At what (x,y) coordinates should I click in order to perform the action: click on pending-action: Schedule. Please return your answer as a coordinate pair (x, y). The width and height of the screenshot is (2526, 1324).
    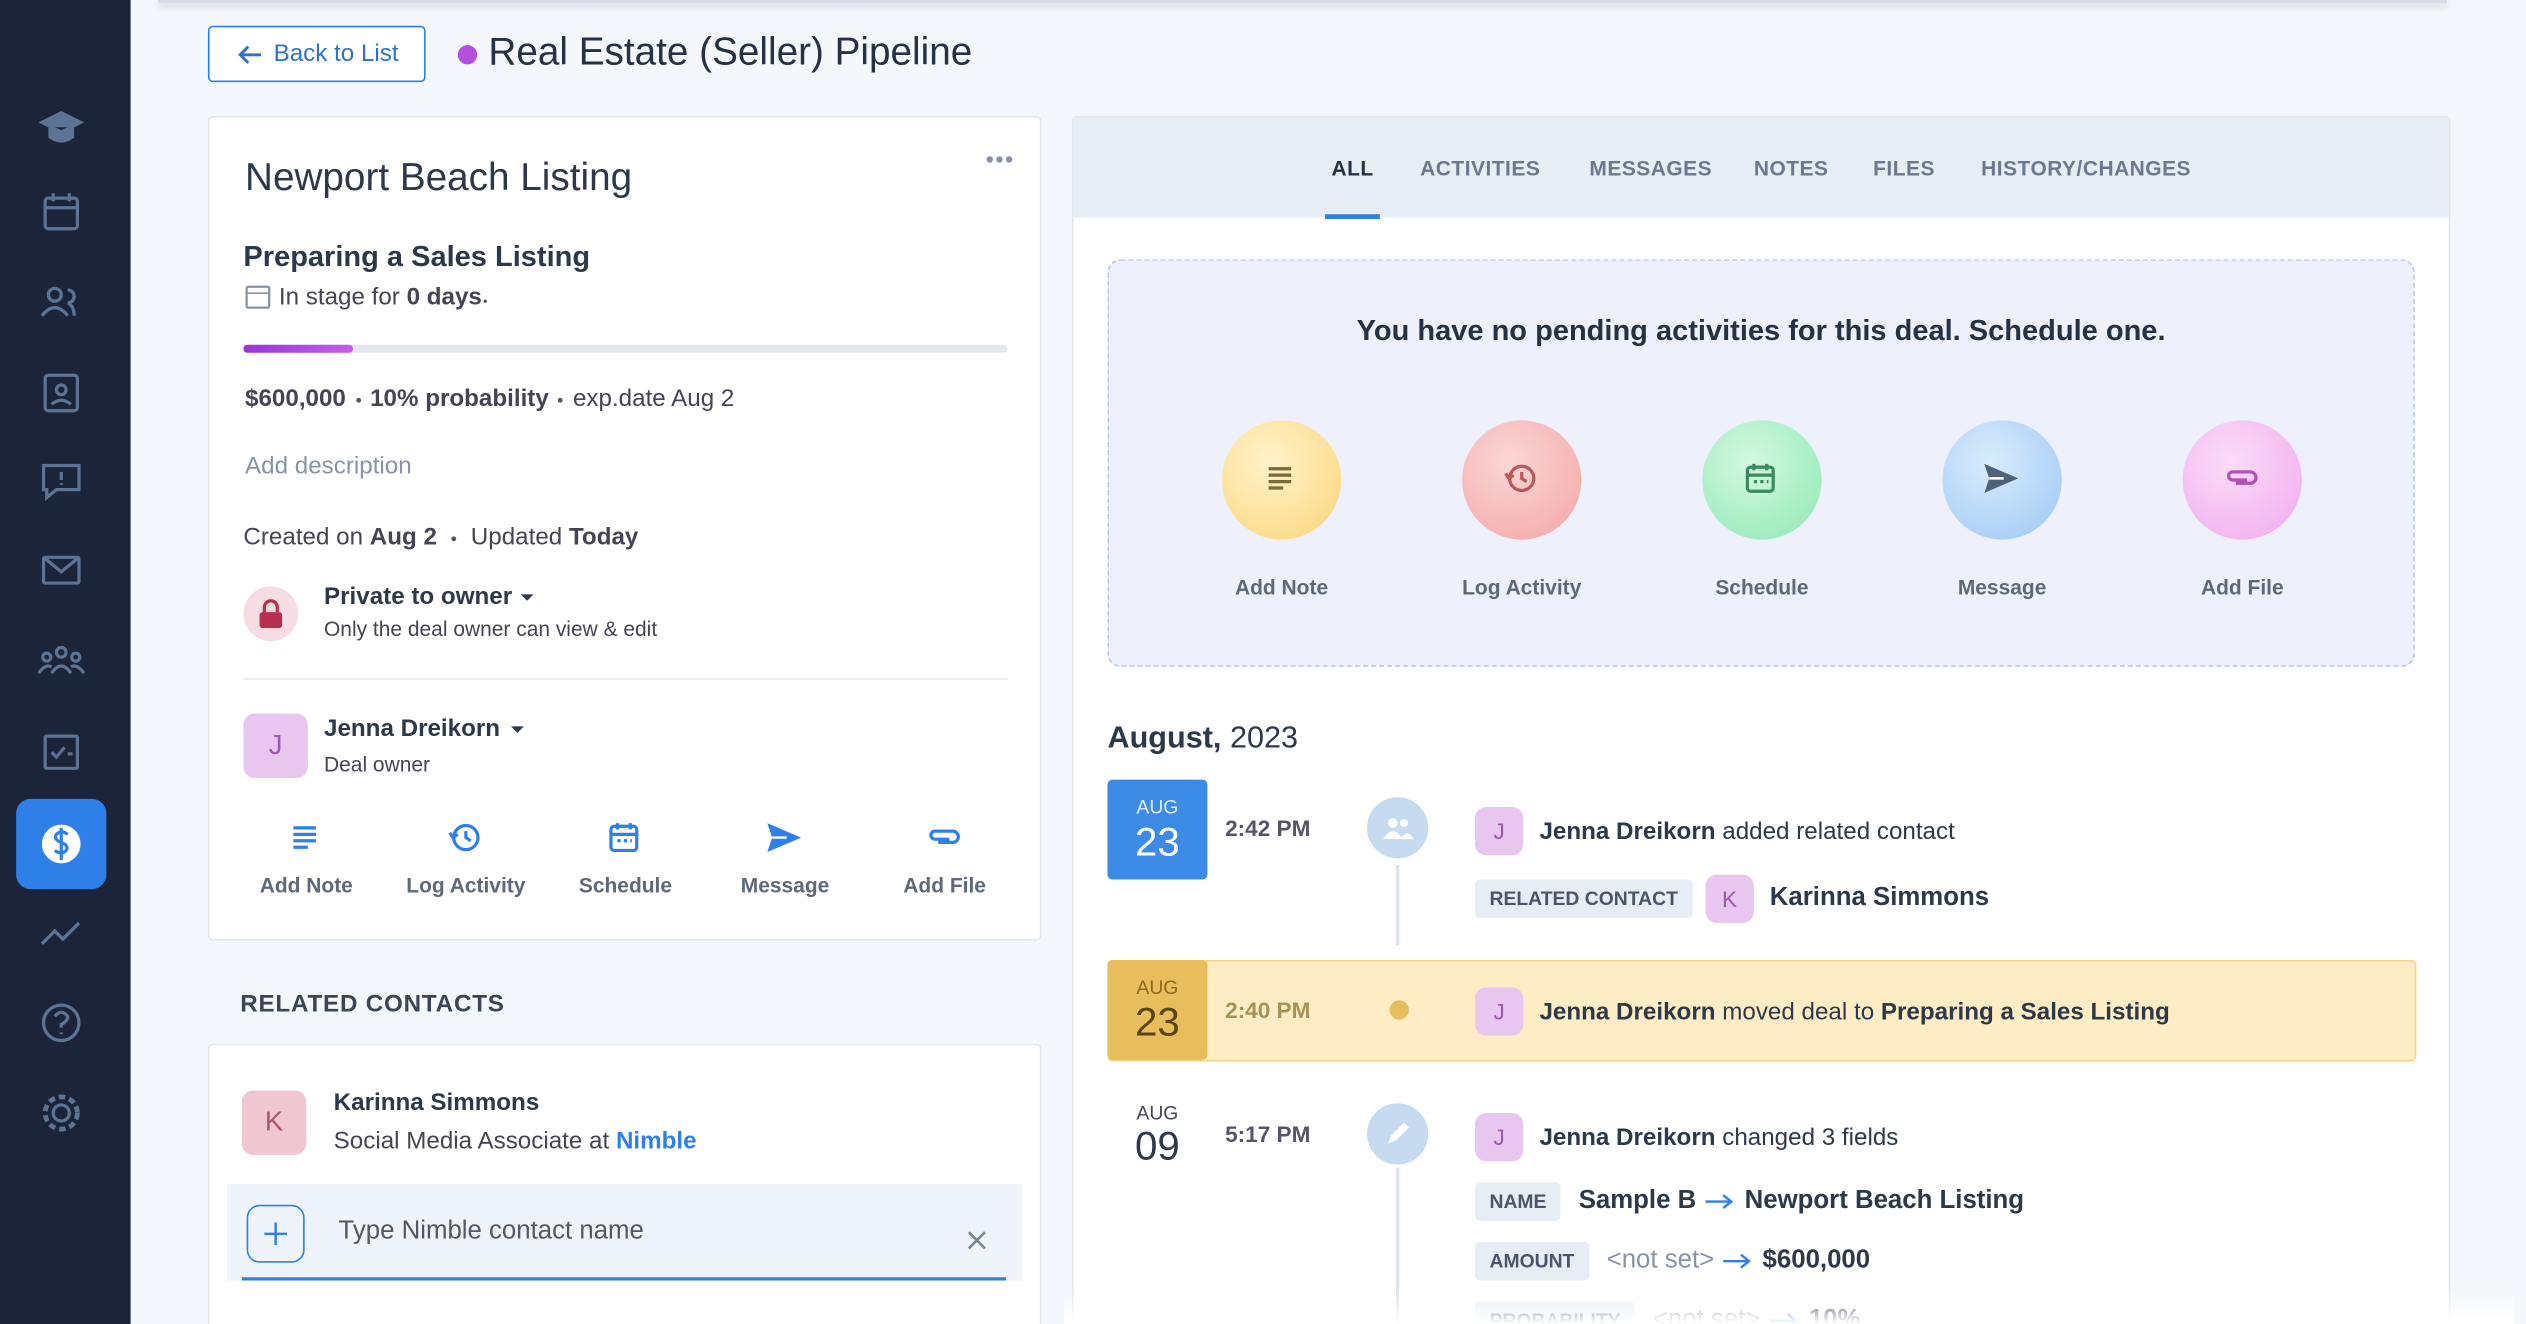
    Looking at the image, I should click on (1761, 509).